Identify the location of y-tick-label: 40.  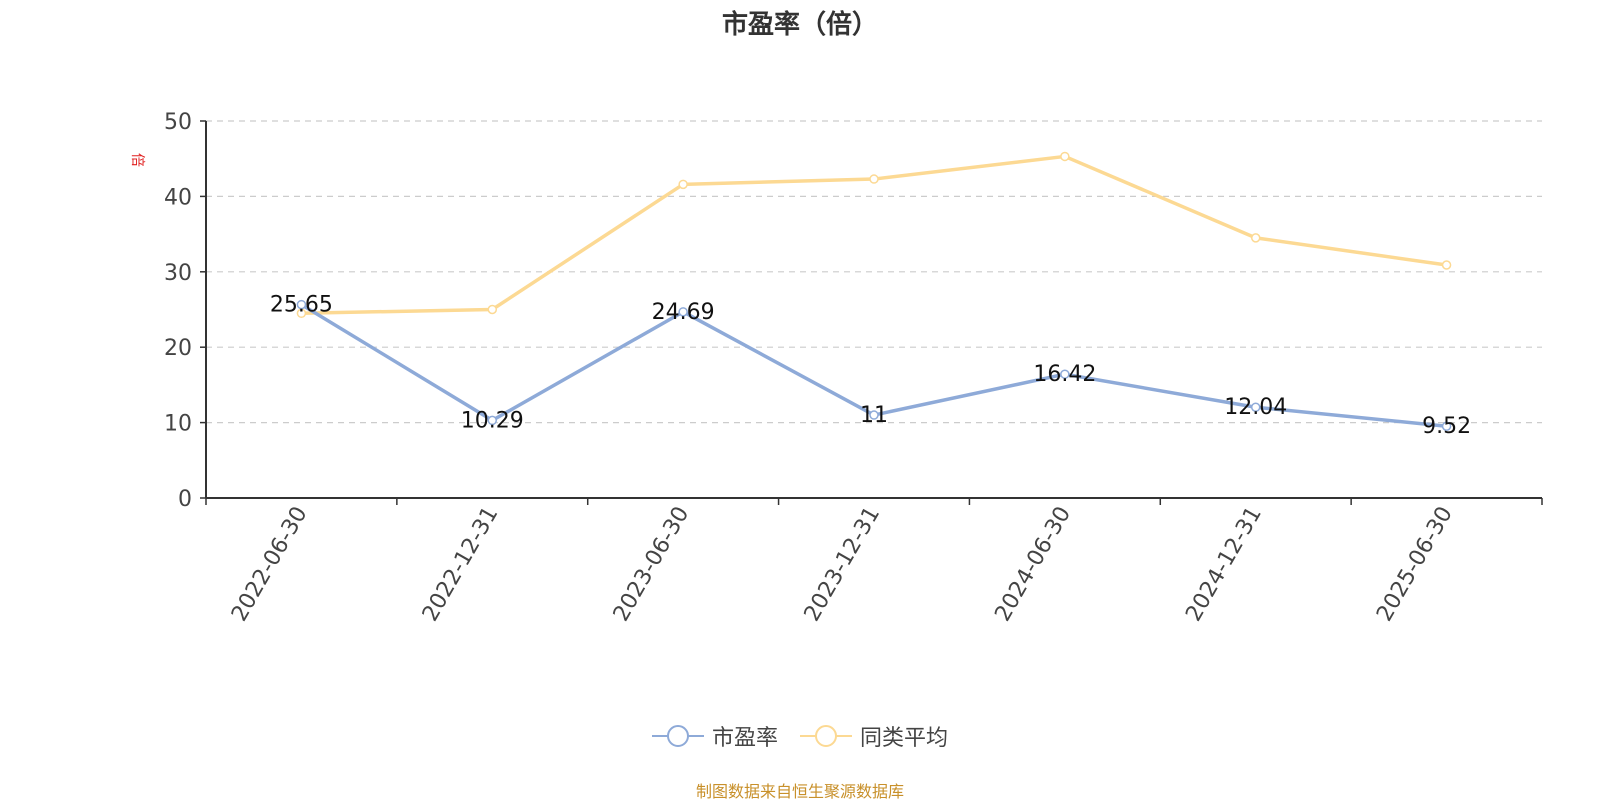
(178, 197).